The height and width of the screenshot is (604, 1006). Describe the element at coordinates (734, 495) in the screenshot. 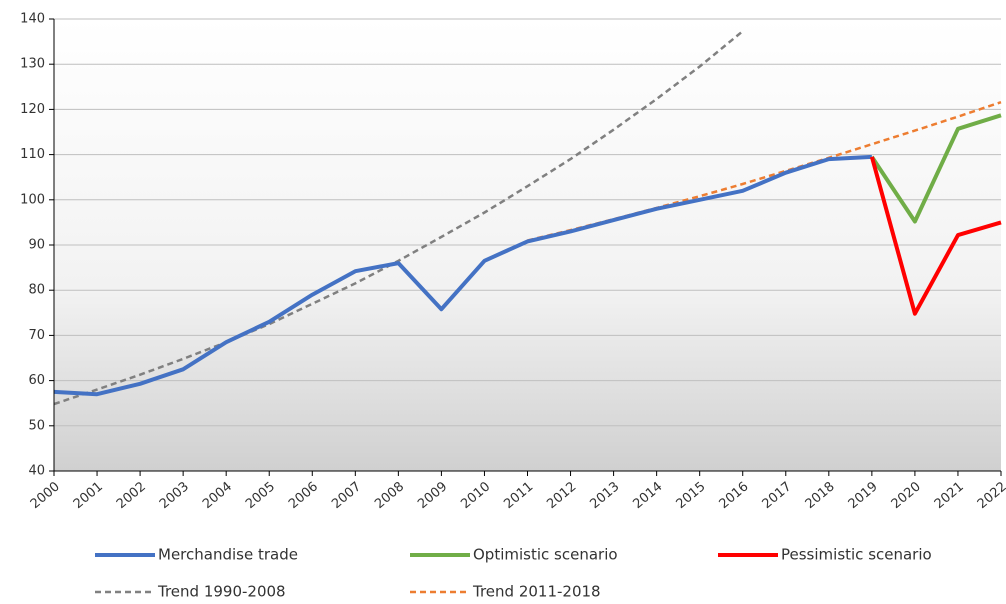

I see `x-tick-label: 2016` at that location.